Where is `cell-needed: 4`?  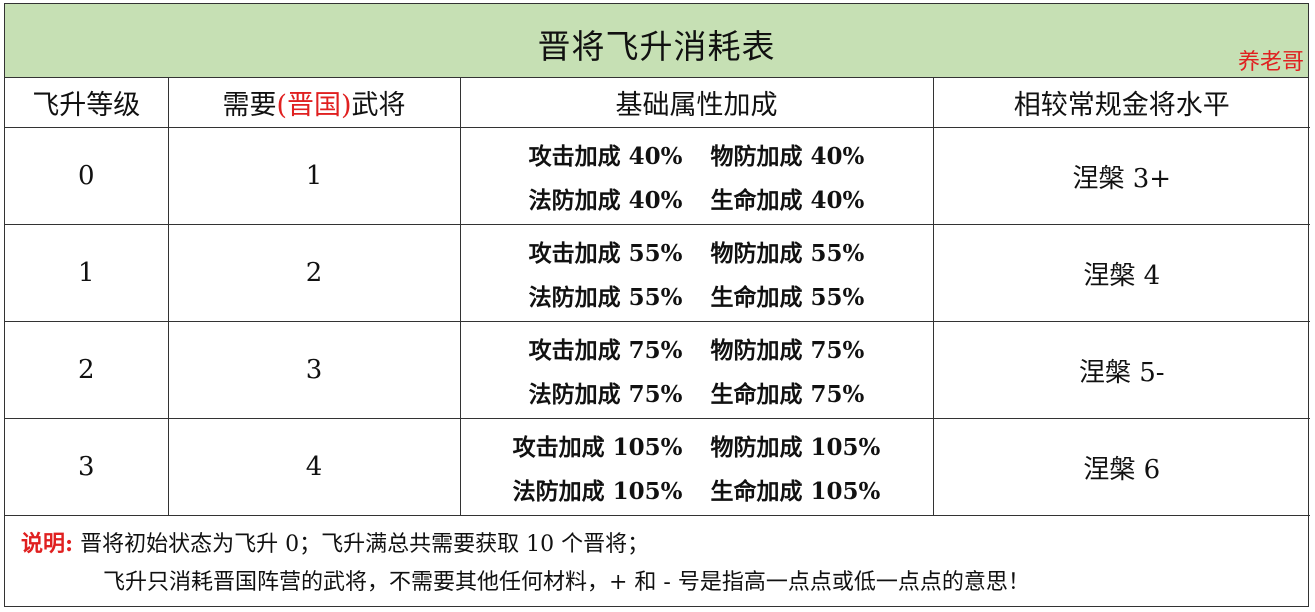 cell-needed: 4 is located at coordinates (314, 467).